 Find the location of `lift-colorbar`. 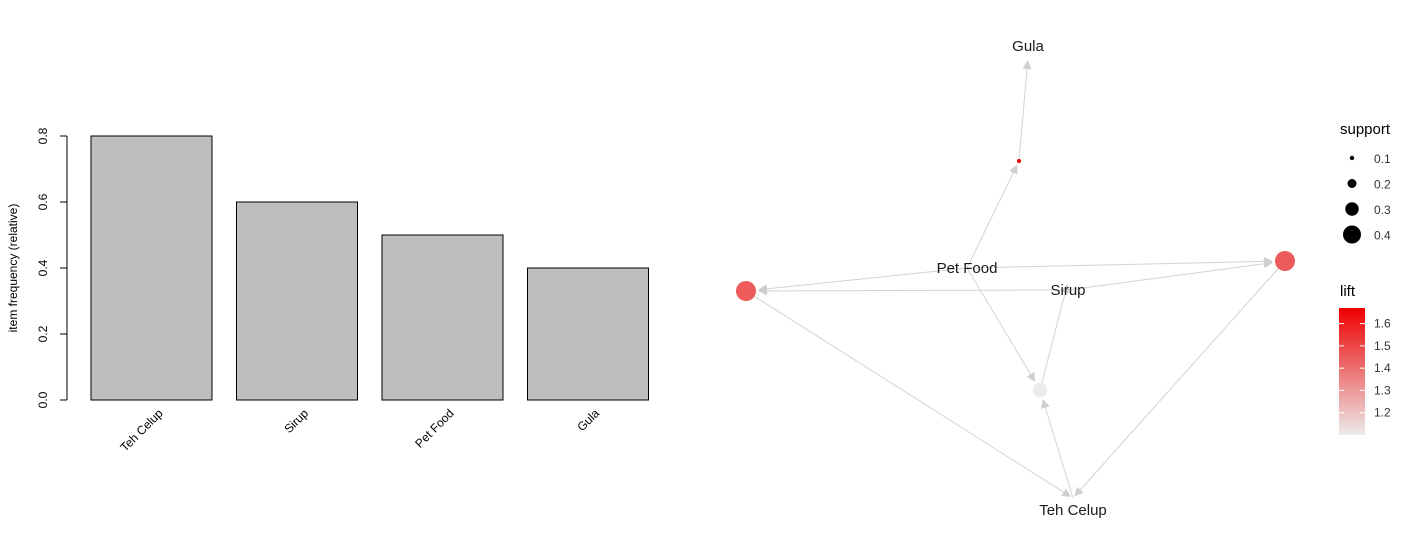

lift-colorbar is located at coordinates (1352, 371).